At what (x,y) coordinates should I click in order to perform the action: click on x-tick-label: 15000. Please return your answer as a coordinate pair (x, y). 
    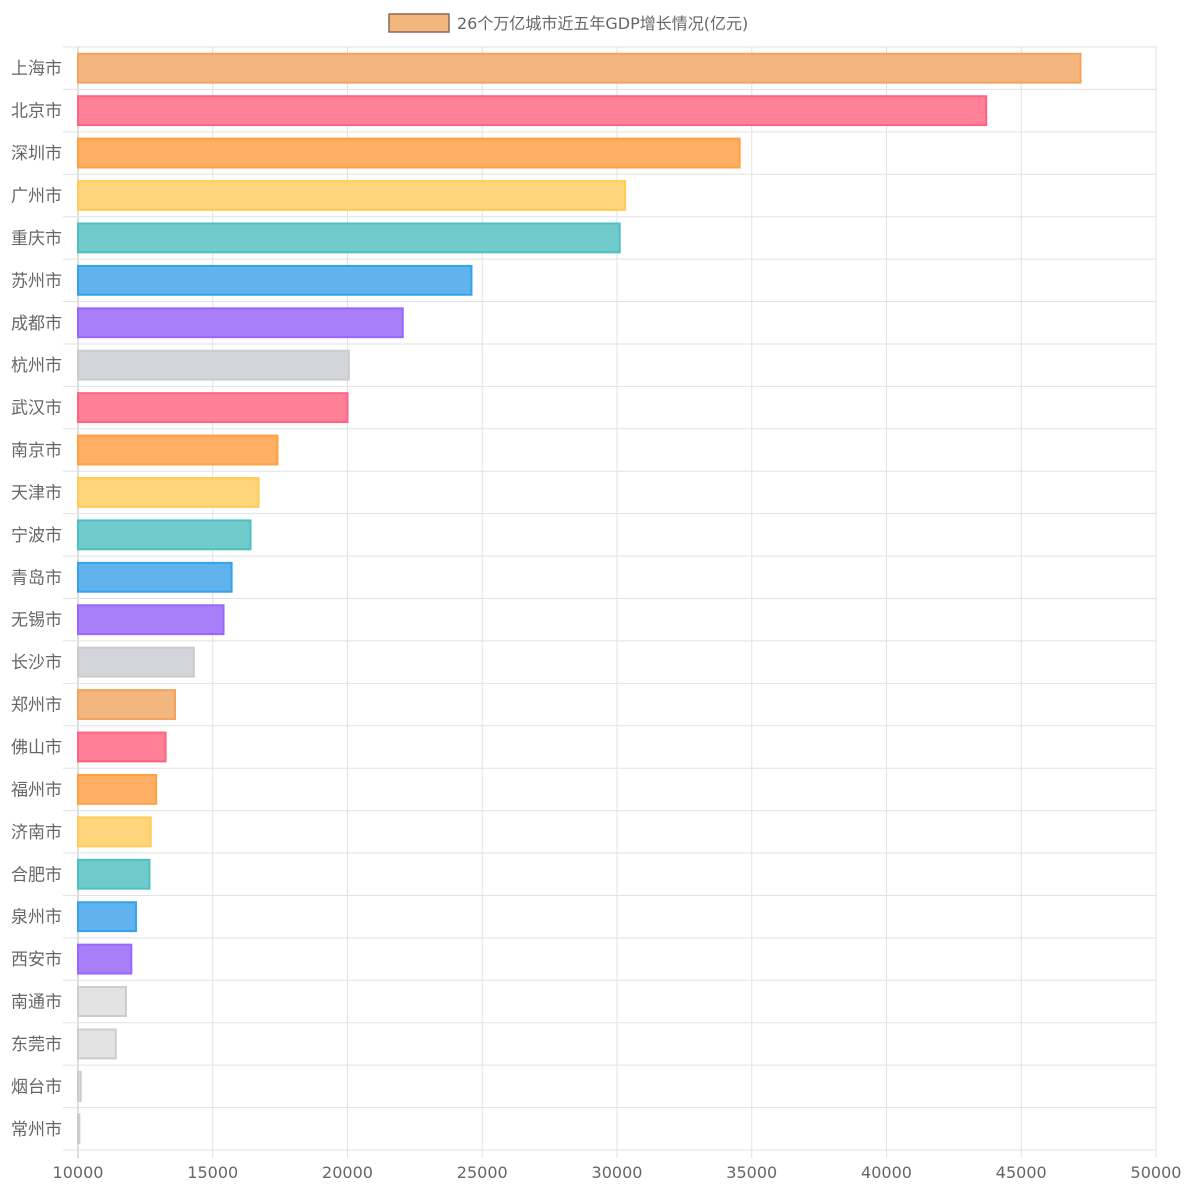
    Looking at the image, I should click on (212, 1172).